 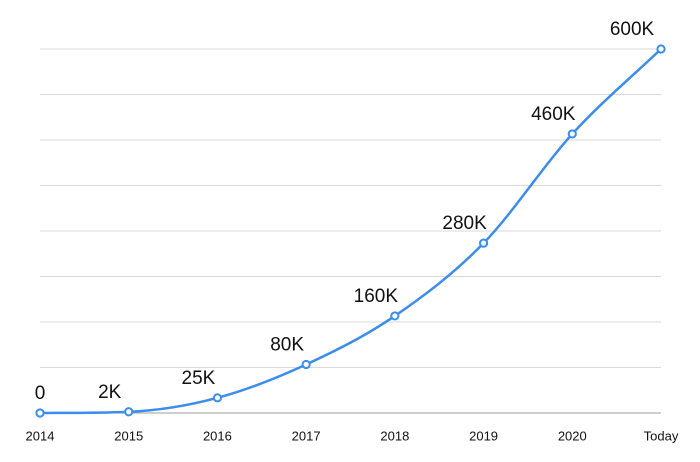 What do you see at coordinates (464, 223) in the screenshot?
I see `data-label: 280K` at bounding box center [464, 223].